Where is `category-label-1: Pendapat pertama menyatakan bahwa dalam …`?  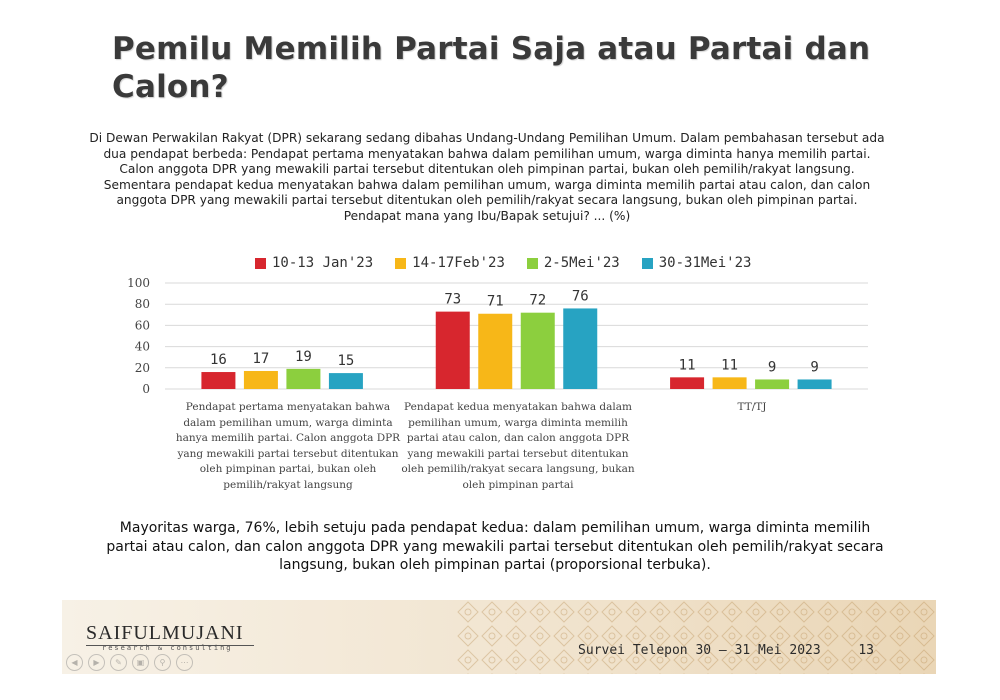 category-label-1: Pendapat pertama menyatakan bahwa dalam … is located at coordinates (288, 446).